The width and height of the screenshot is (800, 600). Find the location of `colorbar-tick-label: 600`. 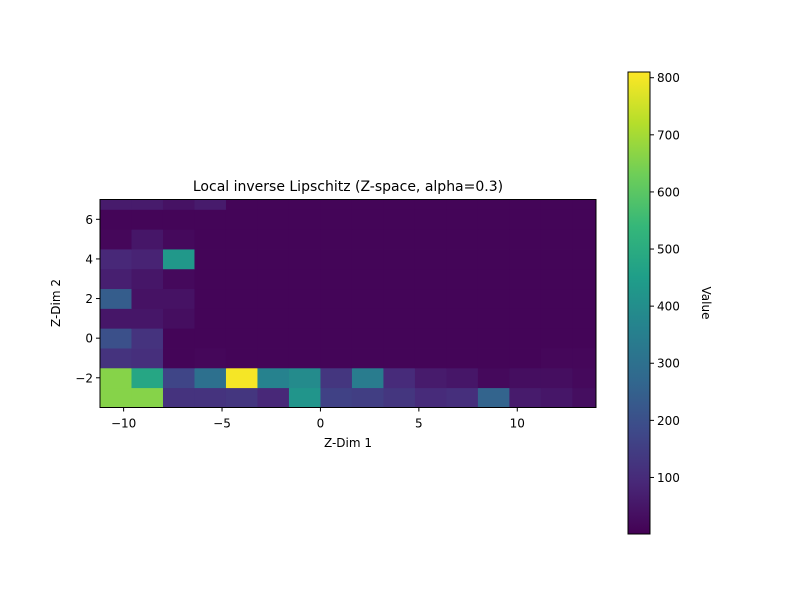

colorbar-tick-label: 600 is located at coordinates (668, 192).